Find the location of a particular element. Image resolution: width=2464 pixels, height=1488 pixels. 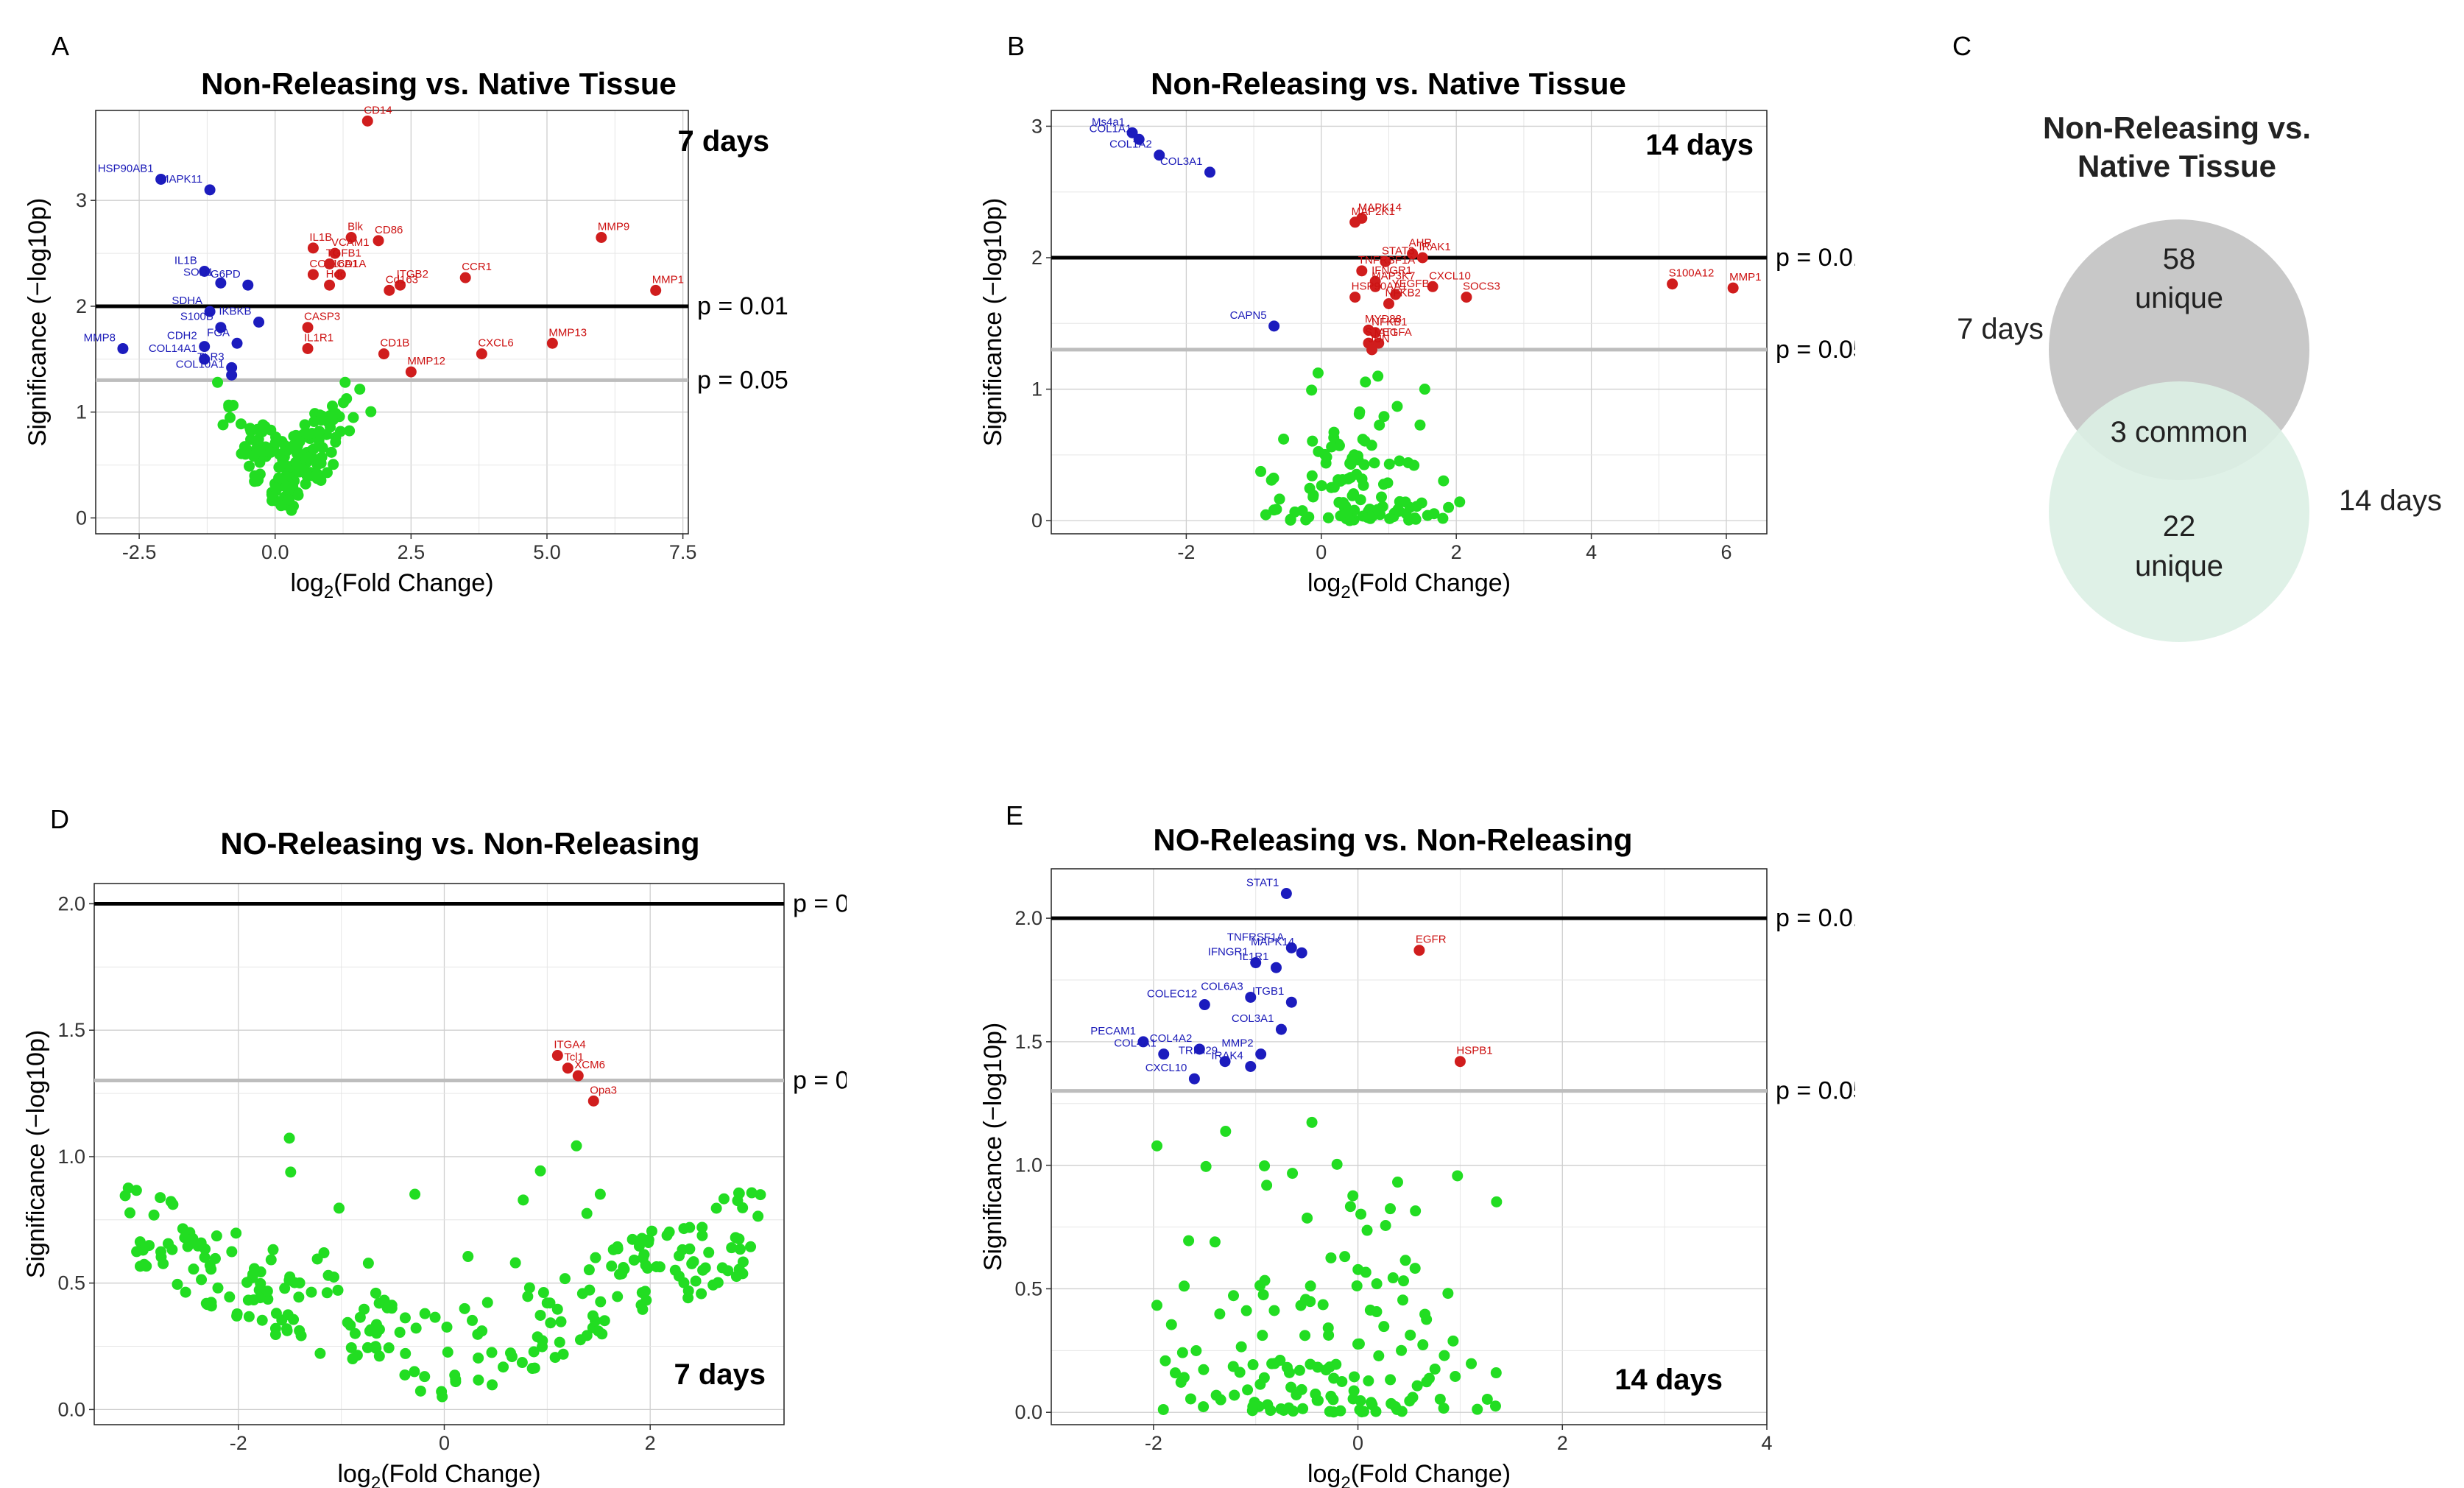

gene-label: MMP8 is located at coordinates (100, 337).